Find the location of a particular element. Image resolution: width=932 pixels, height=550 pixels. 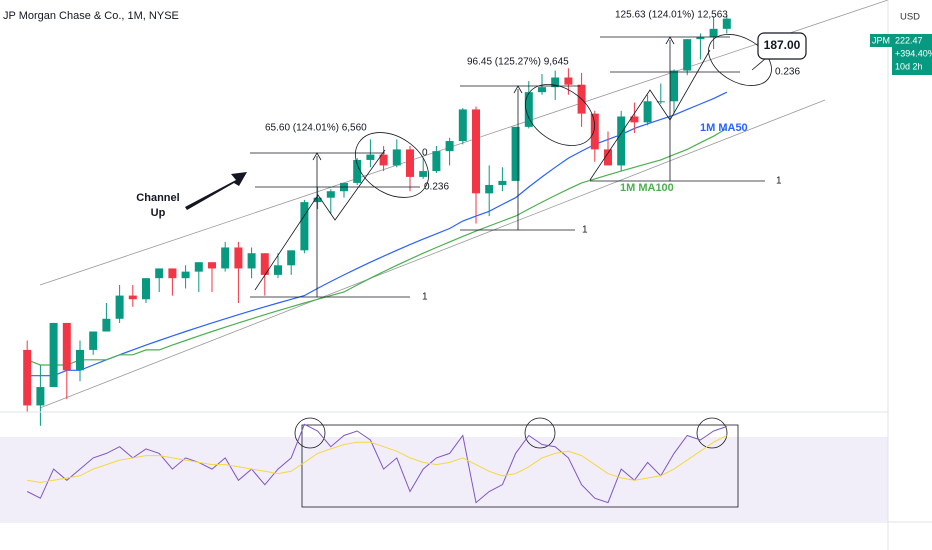

fib-level: 0 is located at coordinates (425, 153).